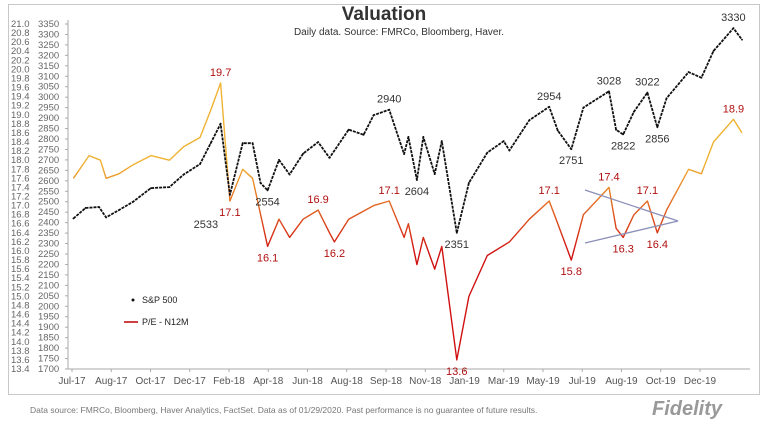  What do you see at coordinates (48, 149) in the screenshot?
I see `y-tick-label-sp500: 2750` at bounding box center [48, 149].